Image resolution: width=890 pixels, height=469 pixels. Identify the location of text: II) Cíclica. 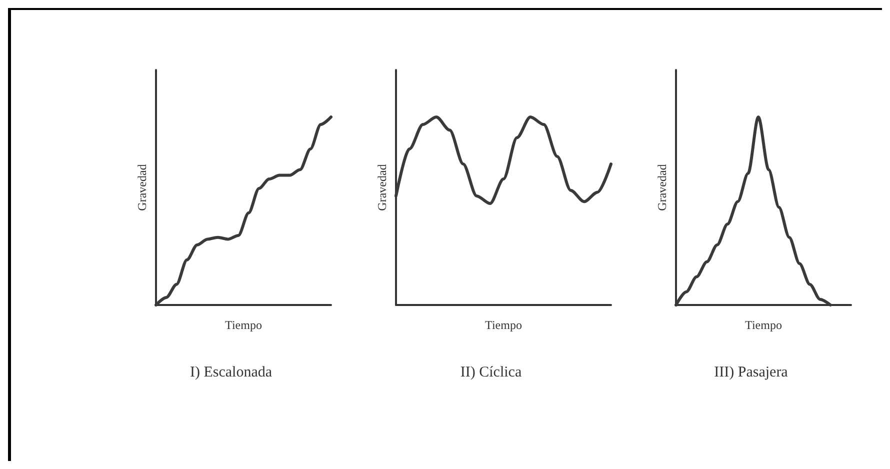
(491, 372).